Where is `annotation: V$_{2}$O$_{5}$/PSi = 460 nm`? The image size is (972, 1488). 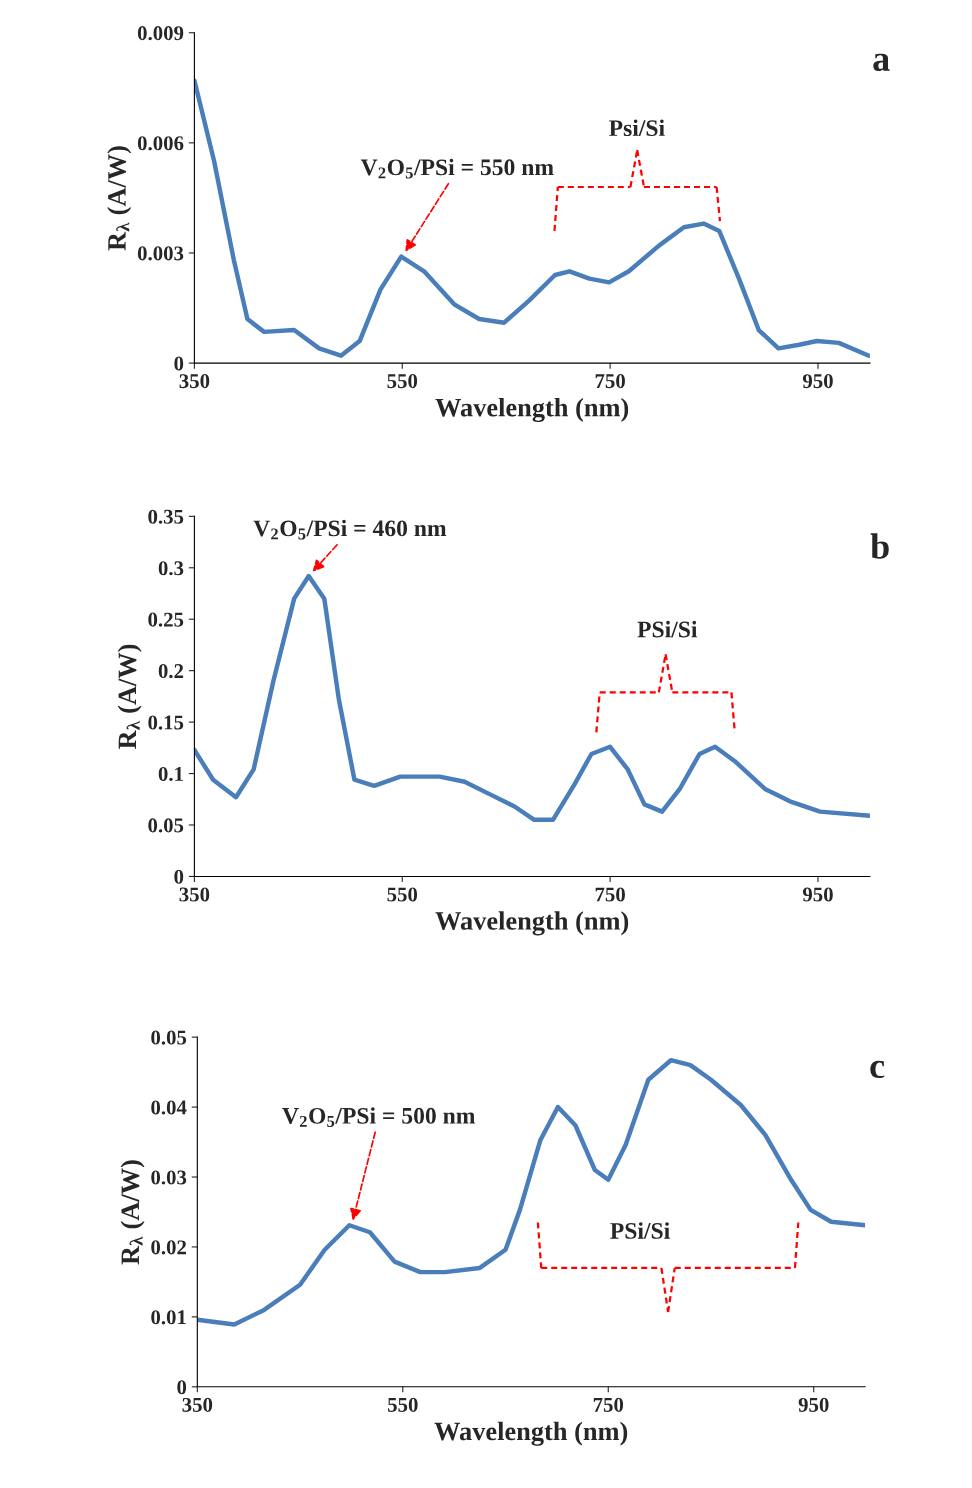 annotation: V$_{2}$O$_{5}$/PSi = 460 nm is located at coordinates (350, 529).